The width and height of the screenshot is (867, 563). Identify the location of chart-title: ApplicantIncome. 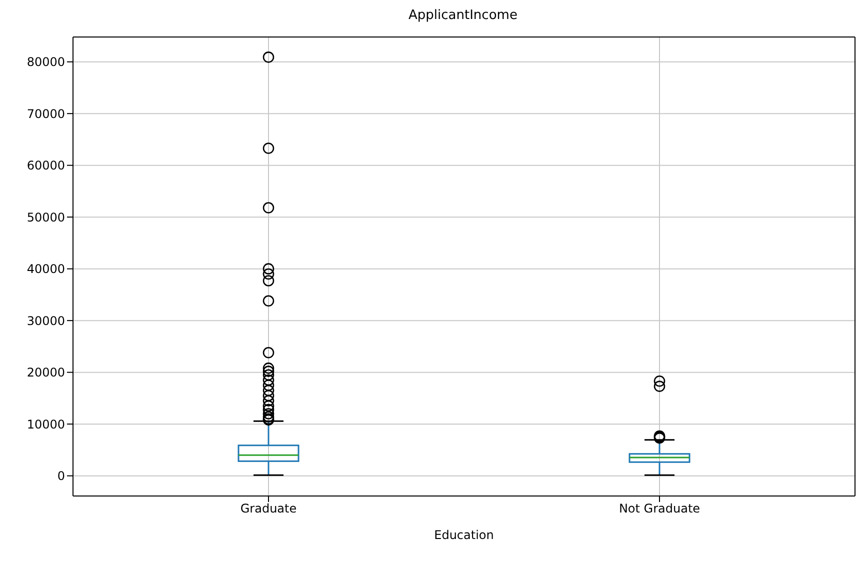
(463, 16).